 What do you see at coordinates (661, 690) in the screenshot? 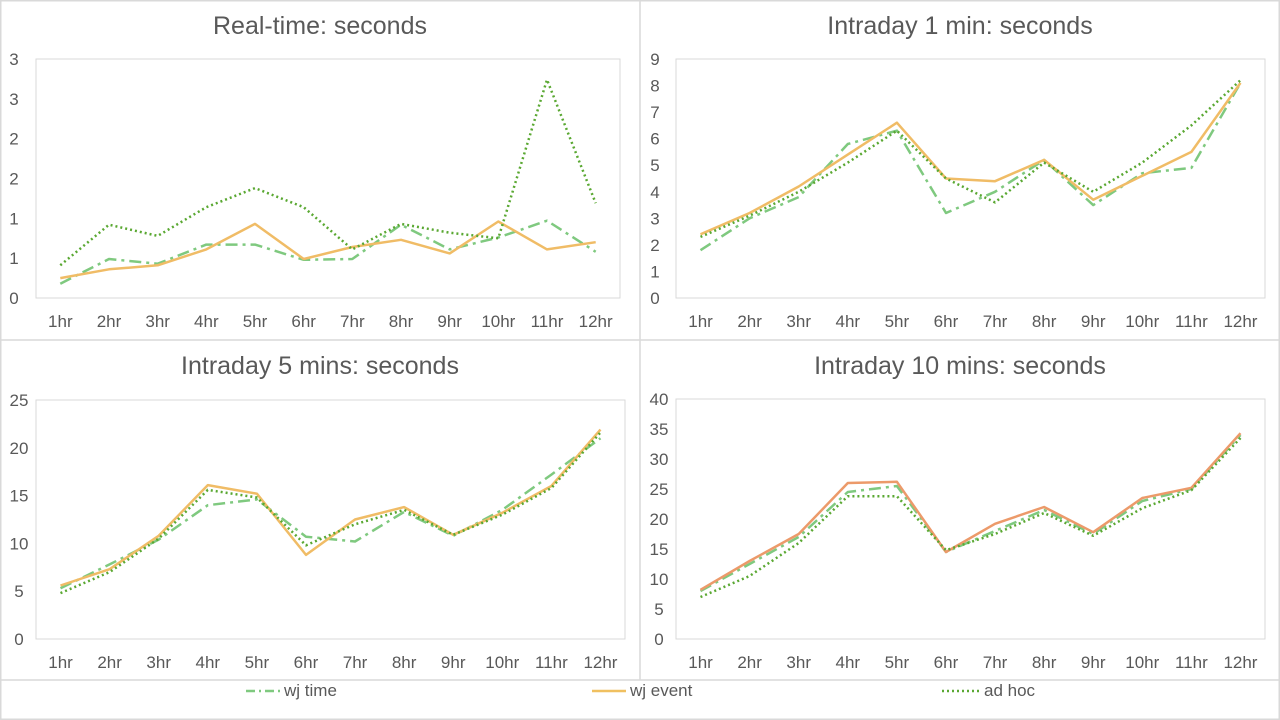
I see `legend-label-wj-event: wj event` at bounding box center [661, 690].